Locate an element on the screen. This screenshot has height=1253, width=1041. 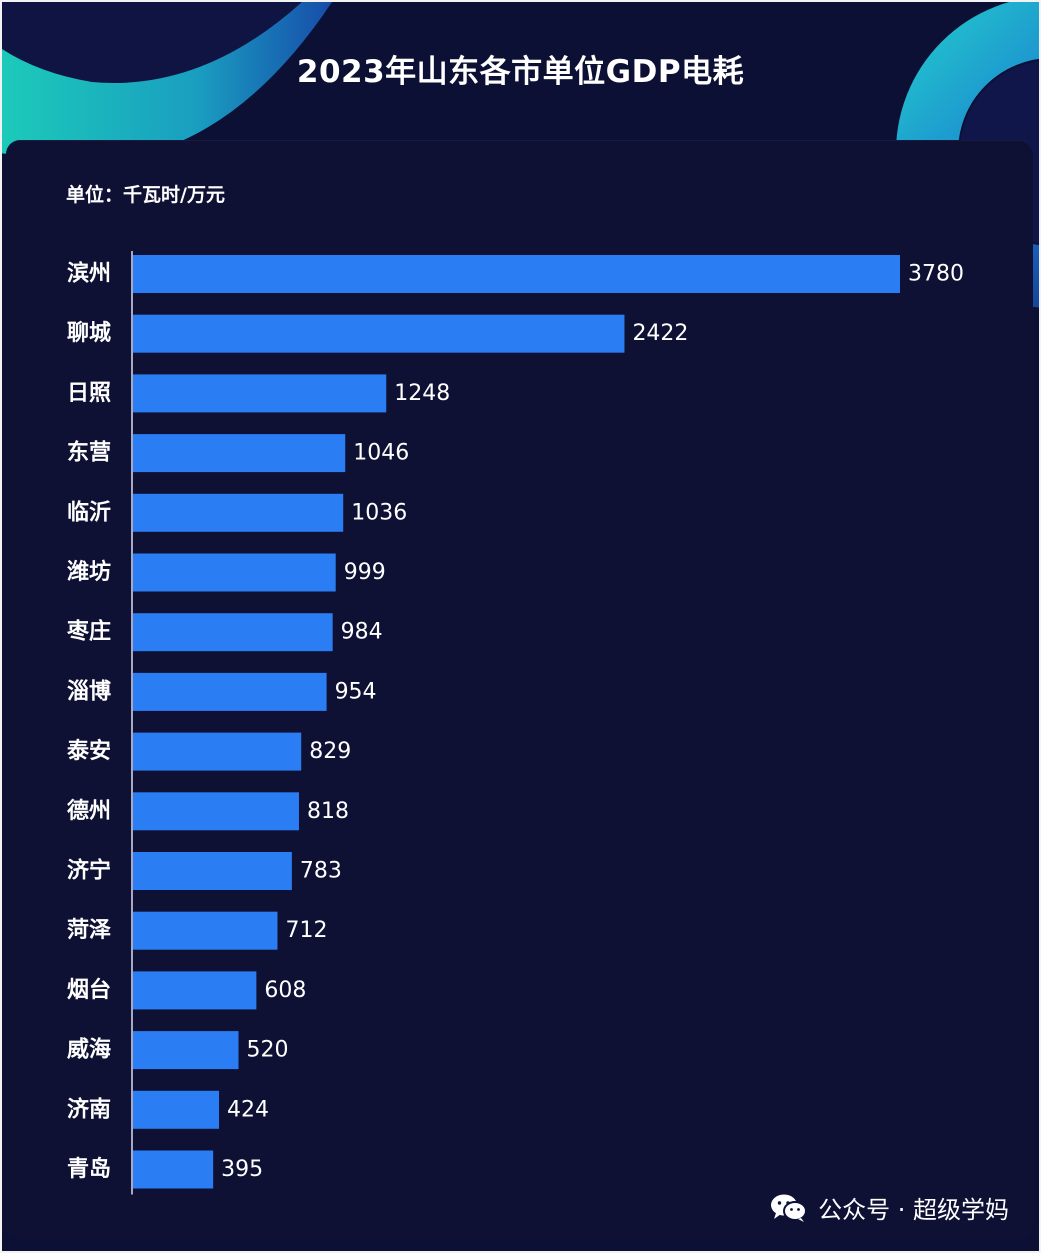
category-label: 菏泽 is located at coordinates (89, 930).